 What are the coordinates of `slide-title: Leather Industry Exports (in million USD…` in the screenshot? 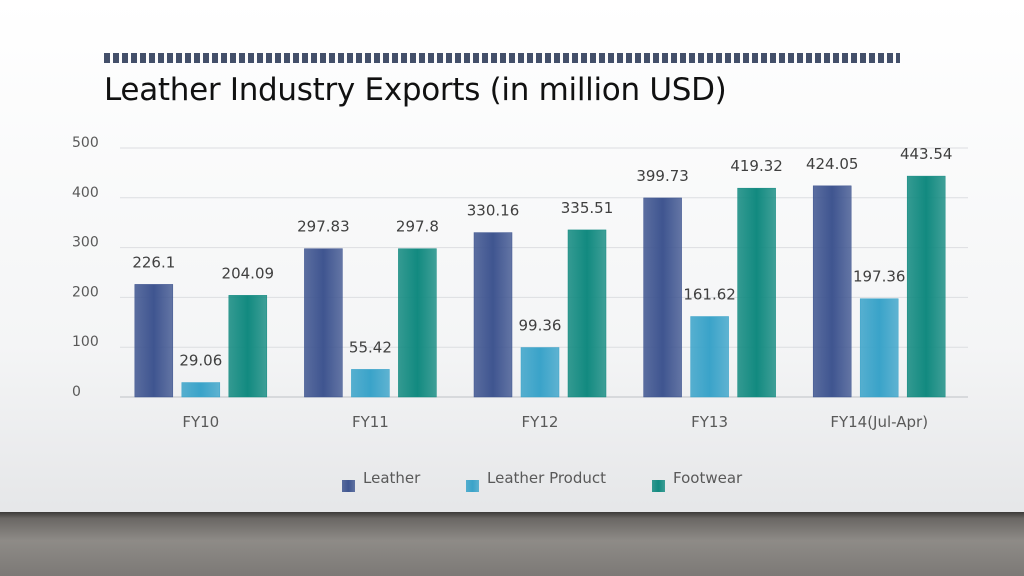 It's located at (415, 90).